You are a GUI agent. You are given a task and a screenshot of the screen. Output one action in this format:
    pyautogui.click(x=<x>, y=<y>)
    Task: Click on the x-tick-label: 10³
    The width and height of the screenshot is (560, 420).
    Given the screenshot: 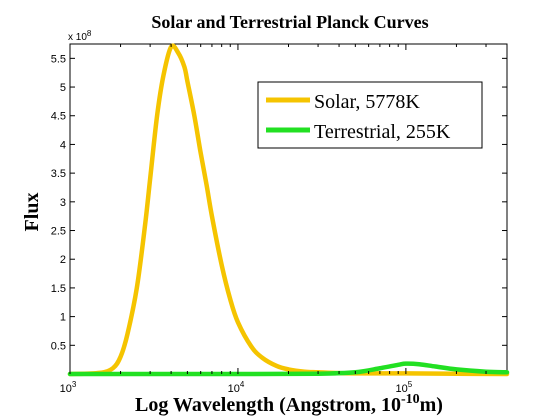 What is the action you would take?
    pyautogui.click(x=68, y=387)
    